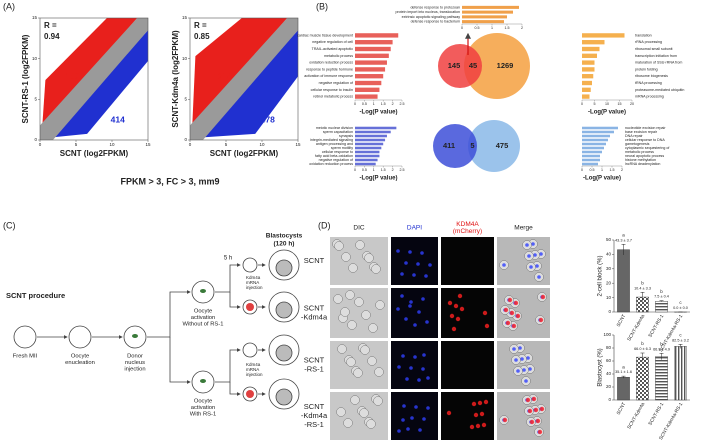  I want to click on y-tick-label: 20, so click(609, 282).